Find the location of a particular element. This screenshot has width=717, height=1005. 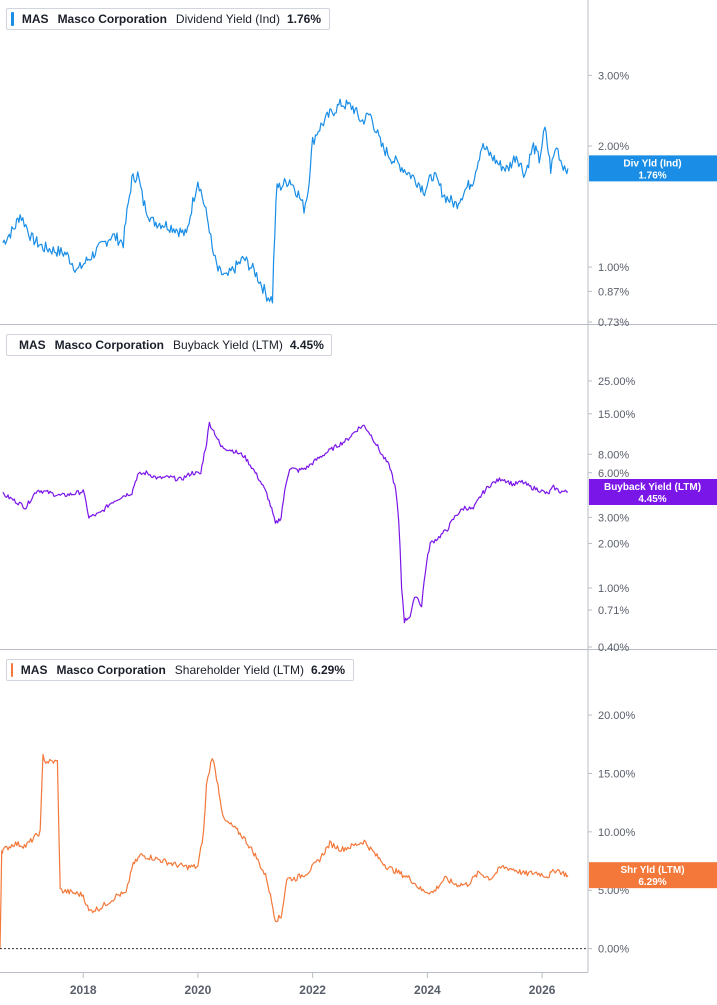

price-tag-shareholder is located at coordinates (653, 875).